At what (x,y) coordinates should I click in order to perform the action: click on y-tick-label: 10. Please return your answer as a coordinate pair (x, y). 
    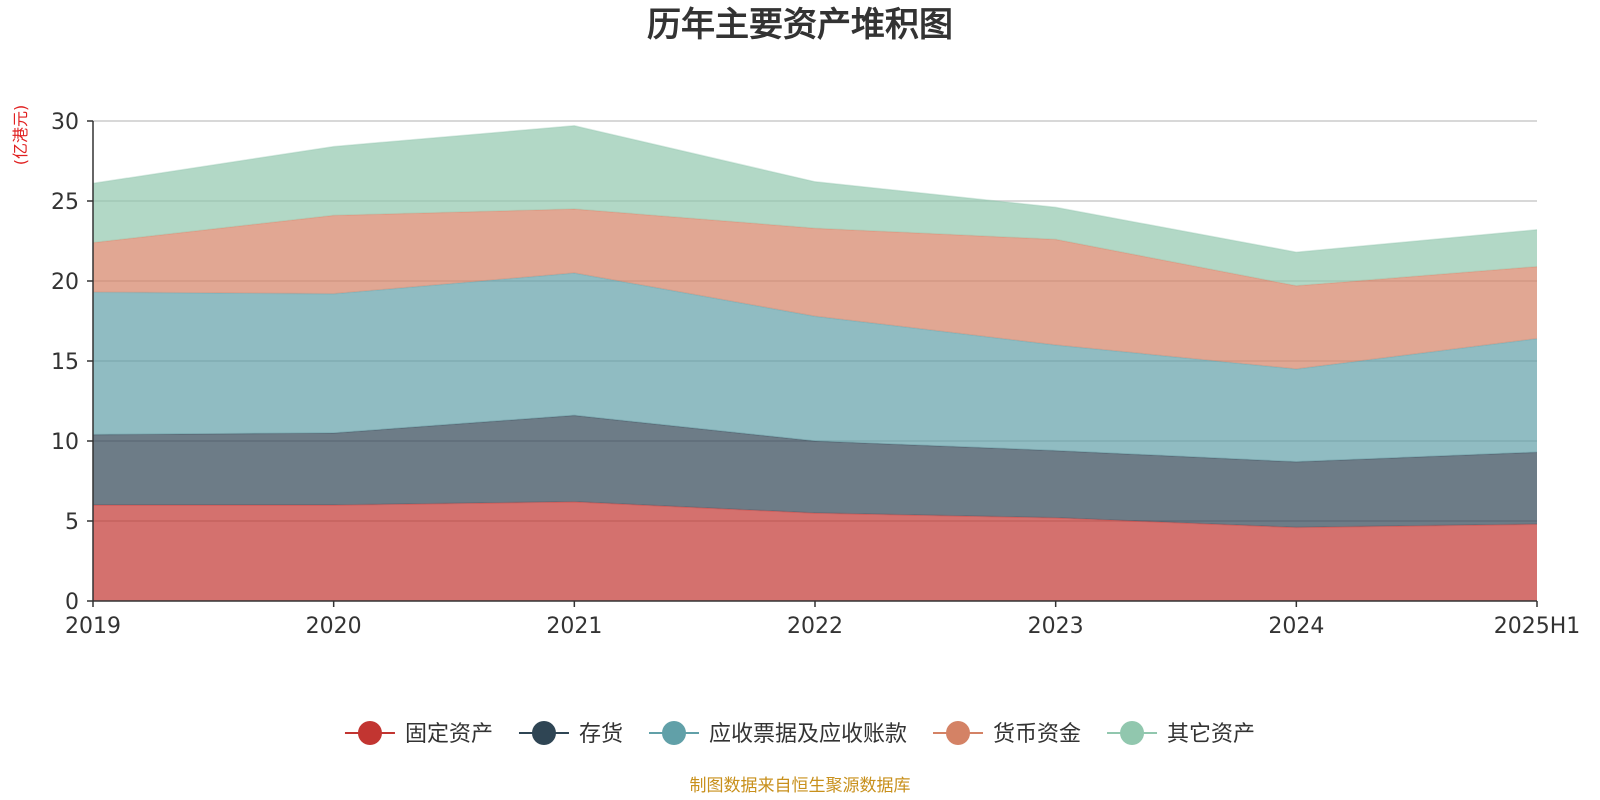
    Looking at the image, I should click on (65, 442).